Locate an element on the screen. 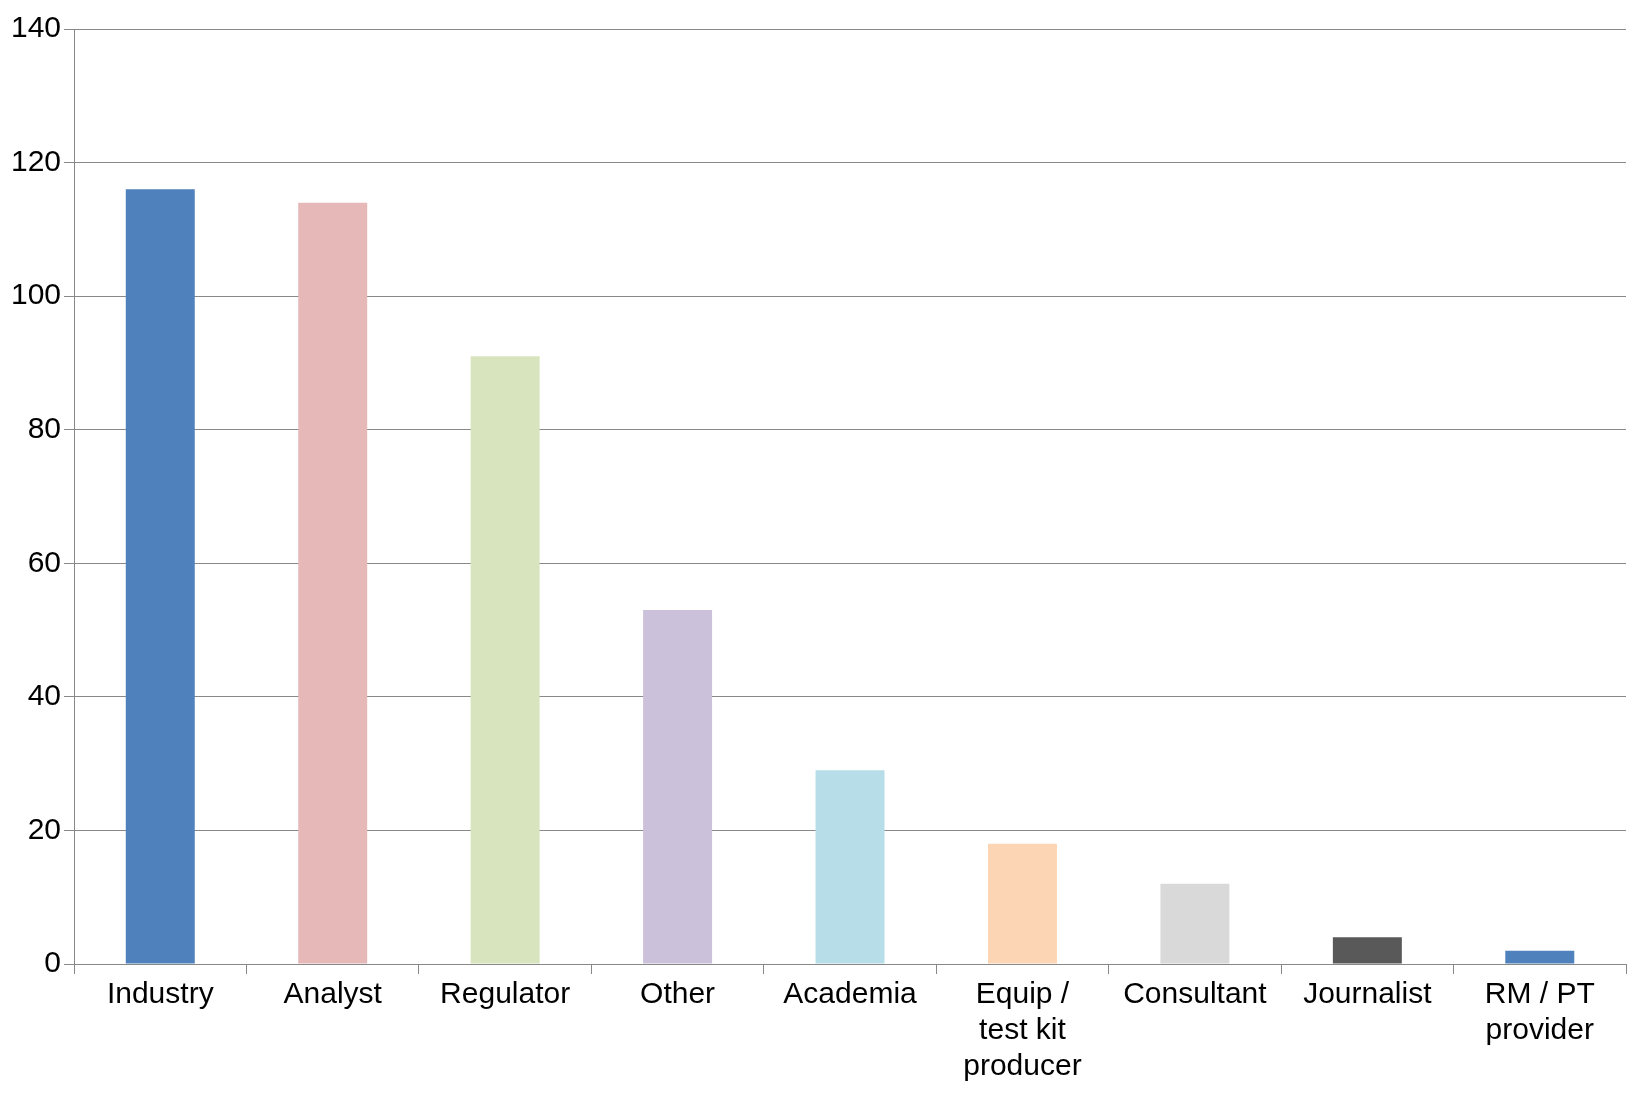  y-tick-label: 100 is located at coordinates (36, 294).